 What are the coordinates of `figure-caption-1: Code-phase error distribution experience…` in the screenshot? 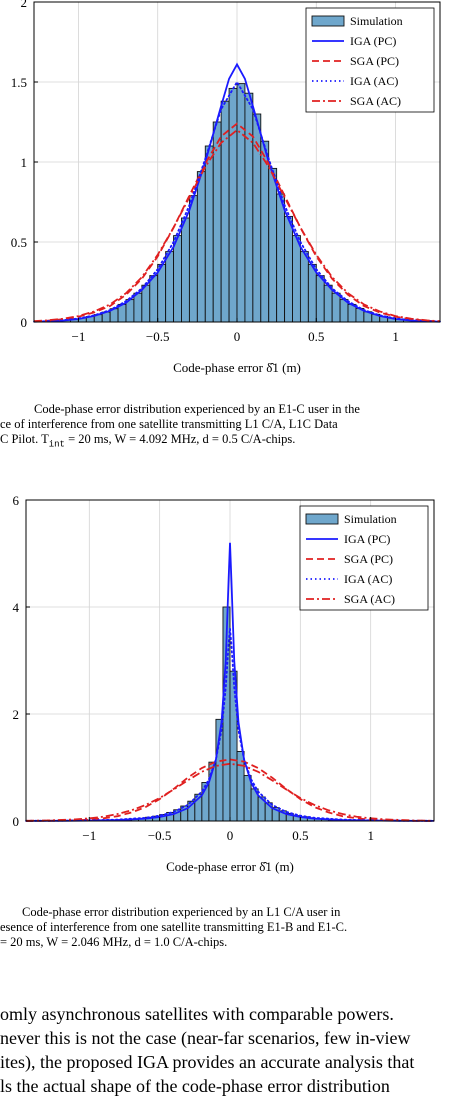 It's located at (237, 427).